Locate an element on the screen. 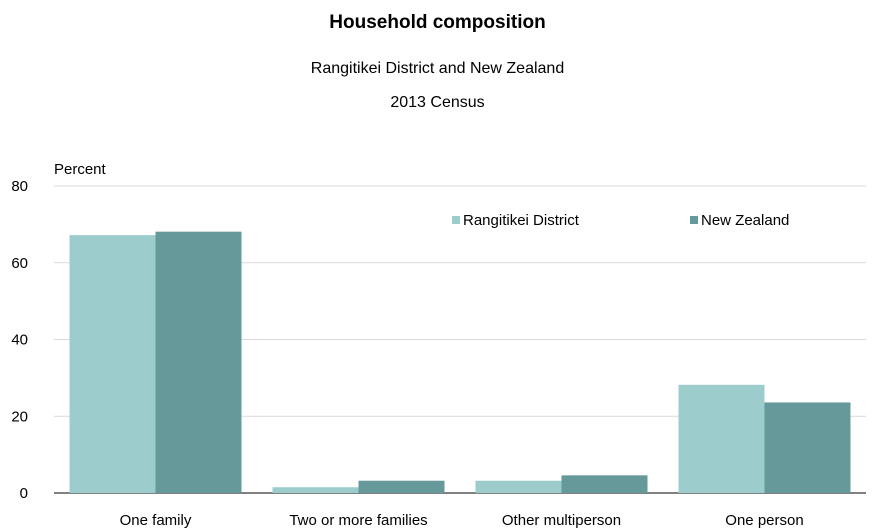 This screenshot has height=531, width=875. y-tick-label: 60 is located at coordinates (19, 263).